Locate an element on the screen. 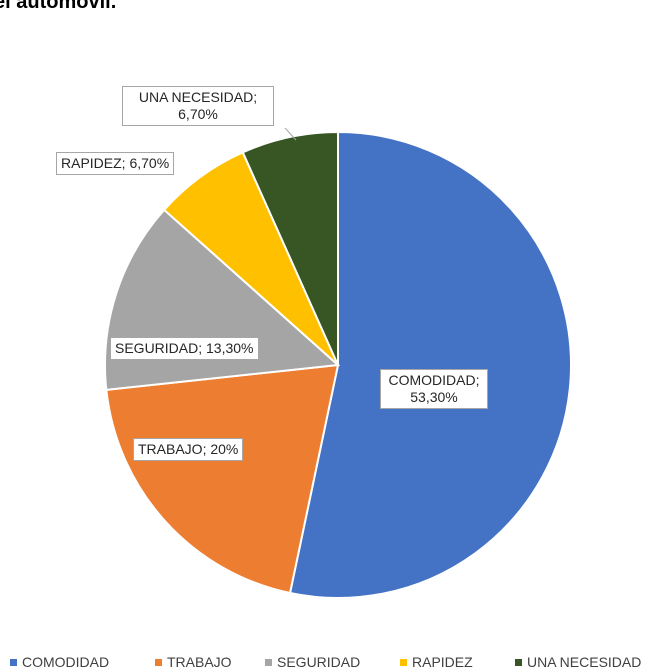  legend-label: UNA NECESIDAD is located at coordinates (584, 662).